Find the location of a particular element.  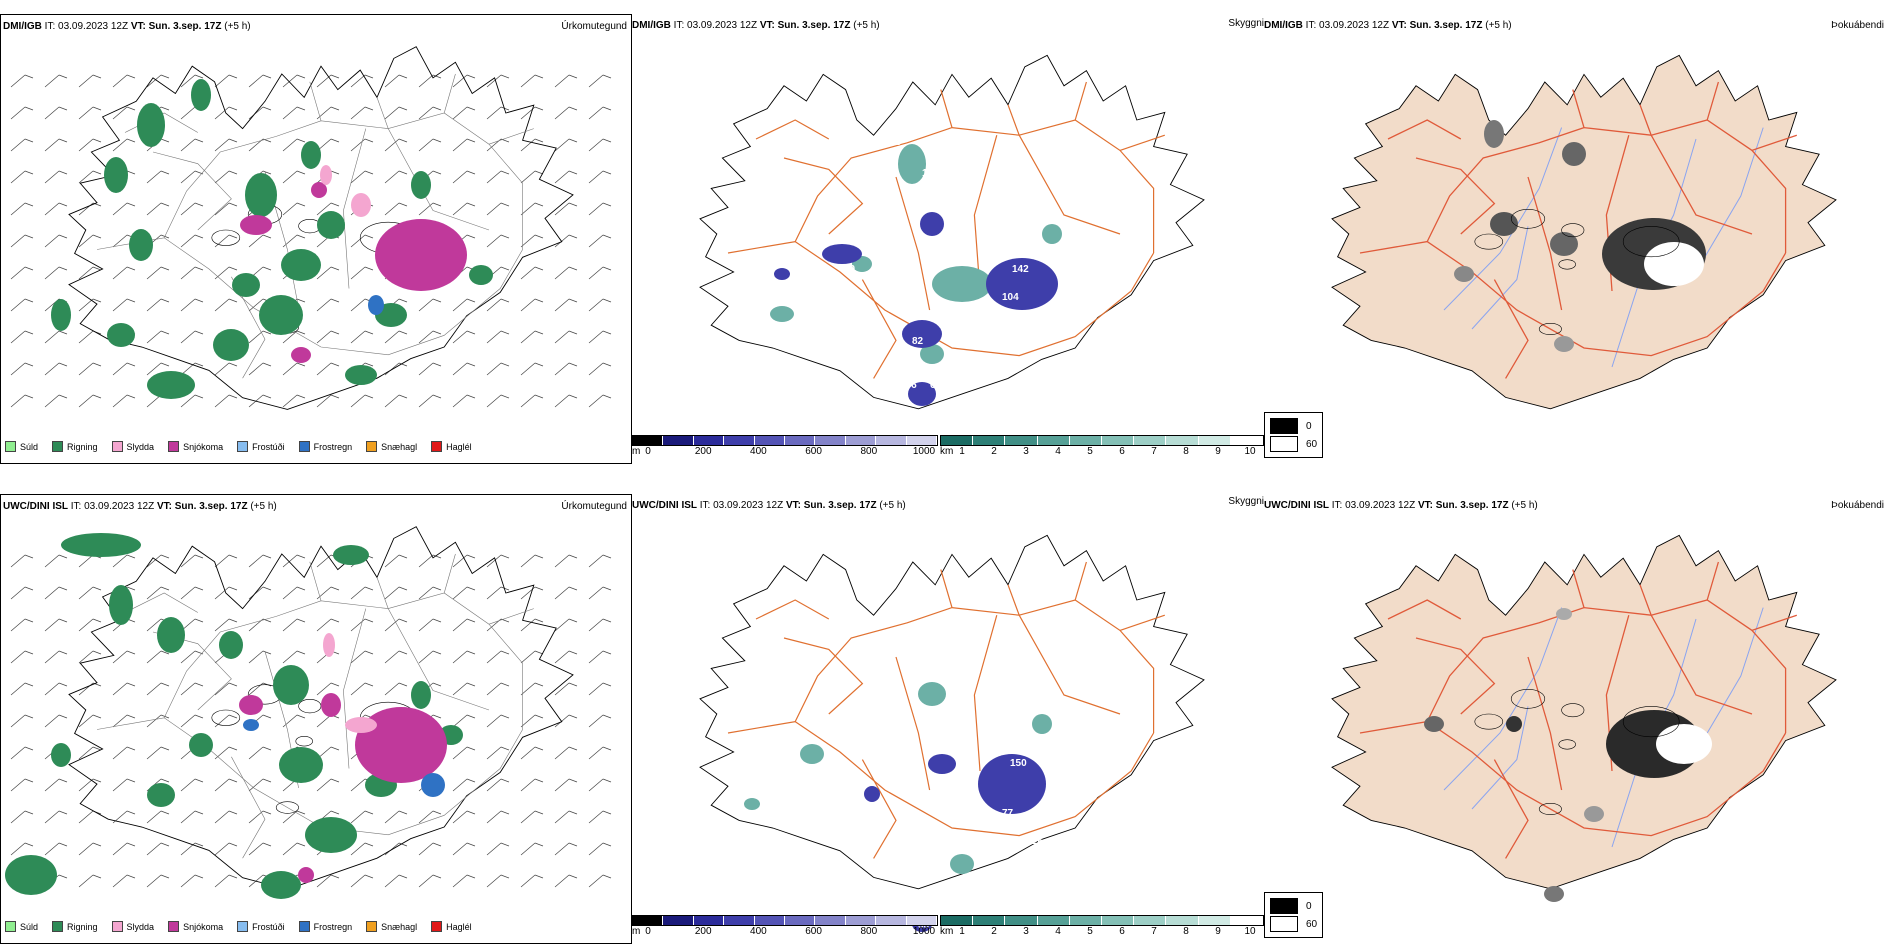

precip-legend-item: Slydda is located at coordinates (132, 446).